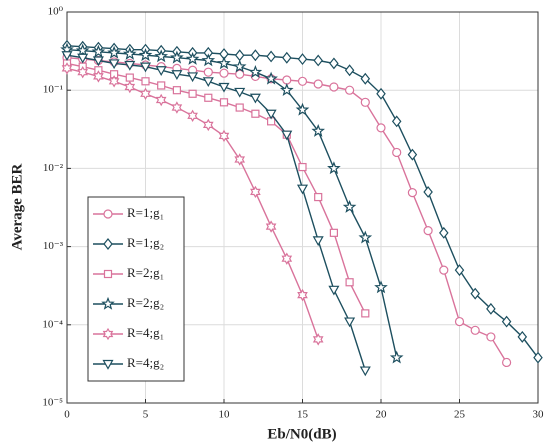  What do you see at coordinates (539, 415) in the screenshot?
I see `x-tick-label: 30` at bounding box center [539, 415].